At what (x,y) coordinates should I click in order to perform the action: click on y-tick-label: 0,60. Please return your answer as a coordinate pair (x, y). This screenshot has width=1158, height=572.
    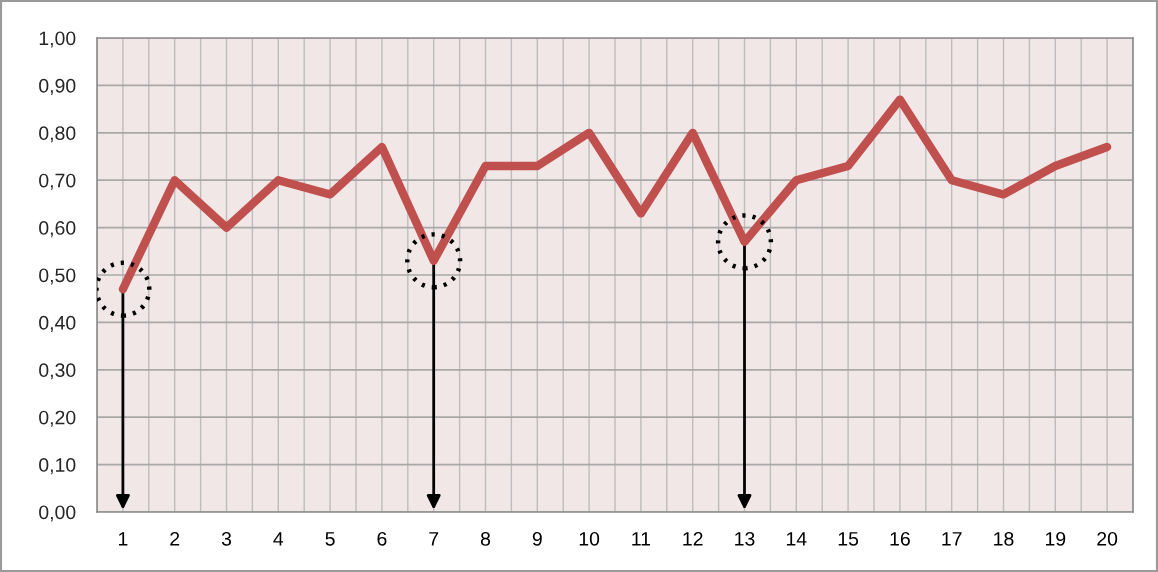
    Looking at the image, I should click on (57, 229).